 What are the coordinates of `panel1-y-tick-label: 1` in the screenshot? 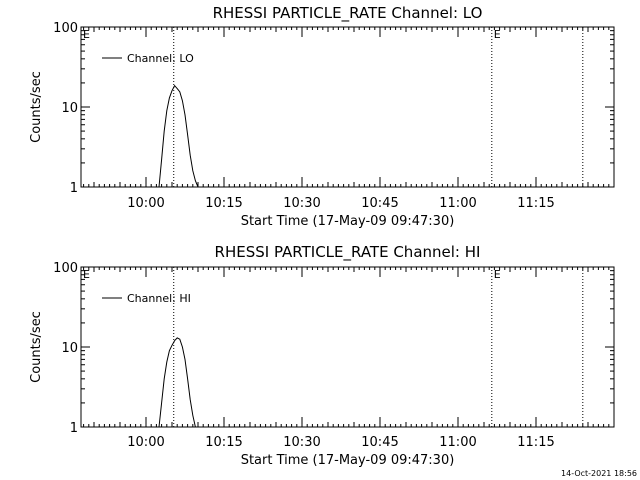 It's located at (74, 188).